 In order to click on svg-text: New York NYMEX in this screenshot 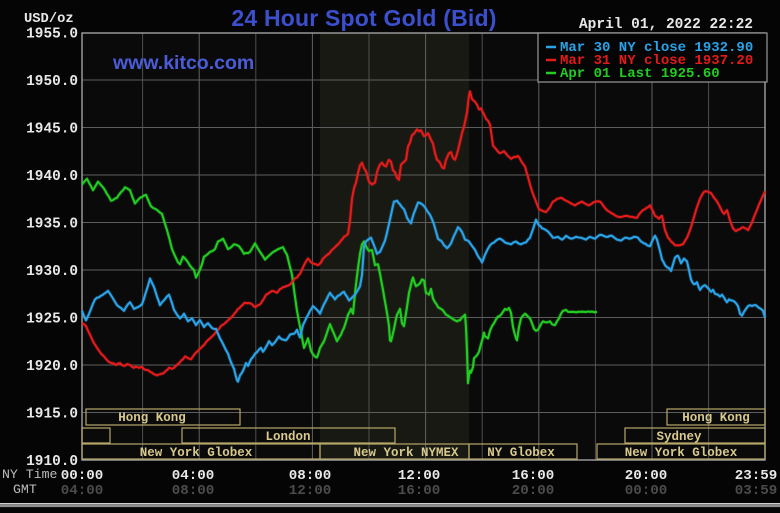, I will do `click(406, 453)`.